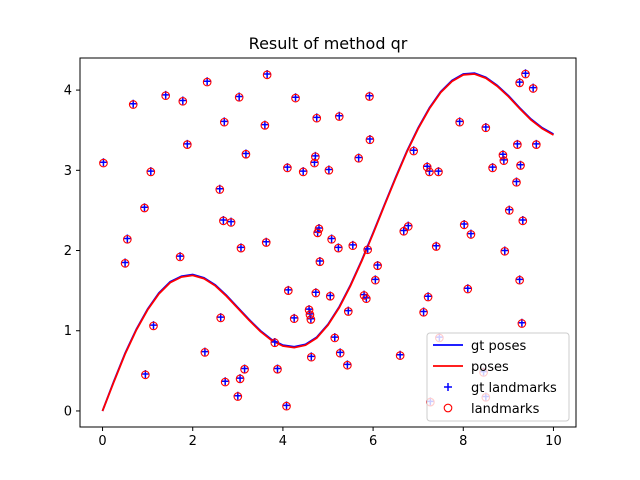 This screenshot has height=480, width=640. What do you see at coordinates (328, 43) in the screenshot?
I see `chart-title: Result of method qr` at bounding box center [328, 43].